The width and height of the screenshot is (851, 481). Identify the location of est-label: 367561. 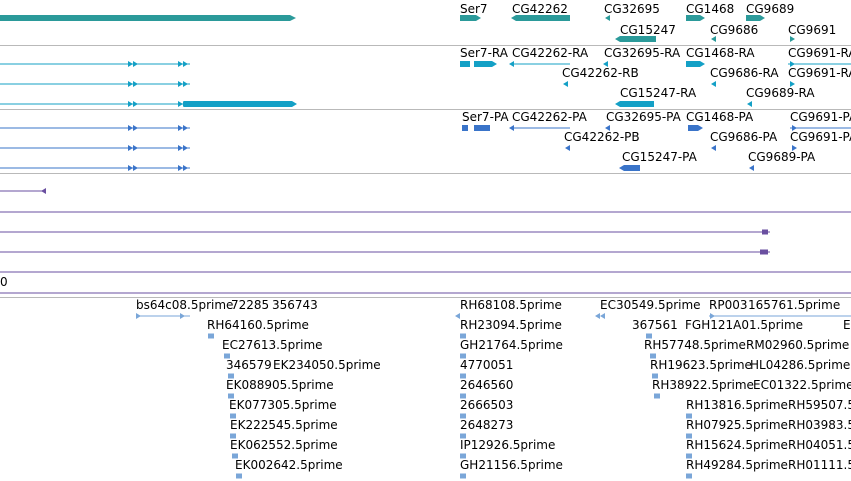
(655, 325).